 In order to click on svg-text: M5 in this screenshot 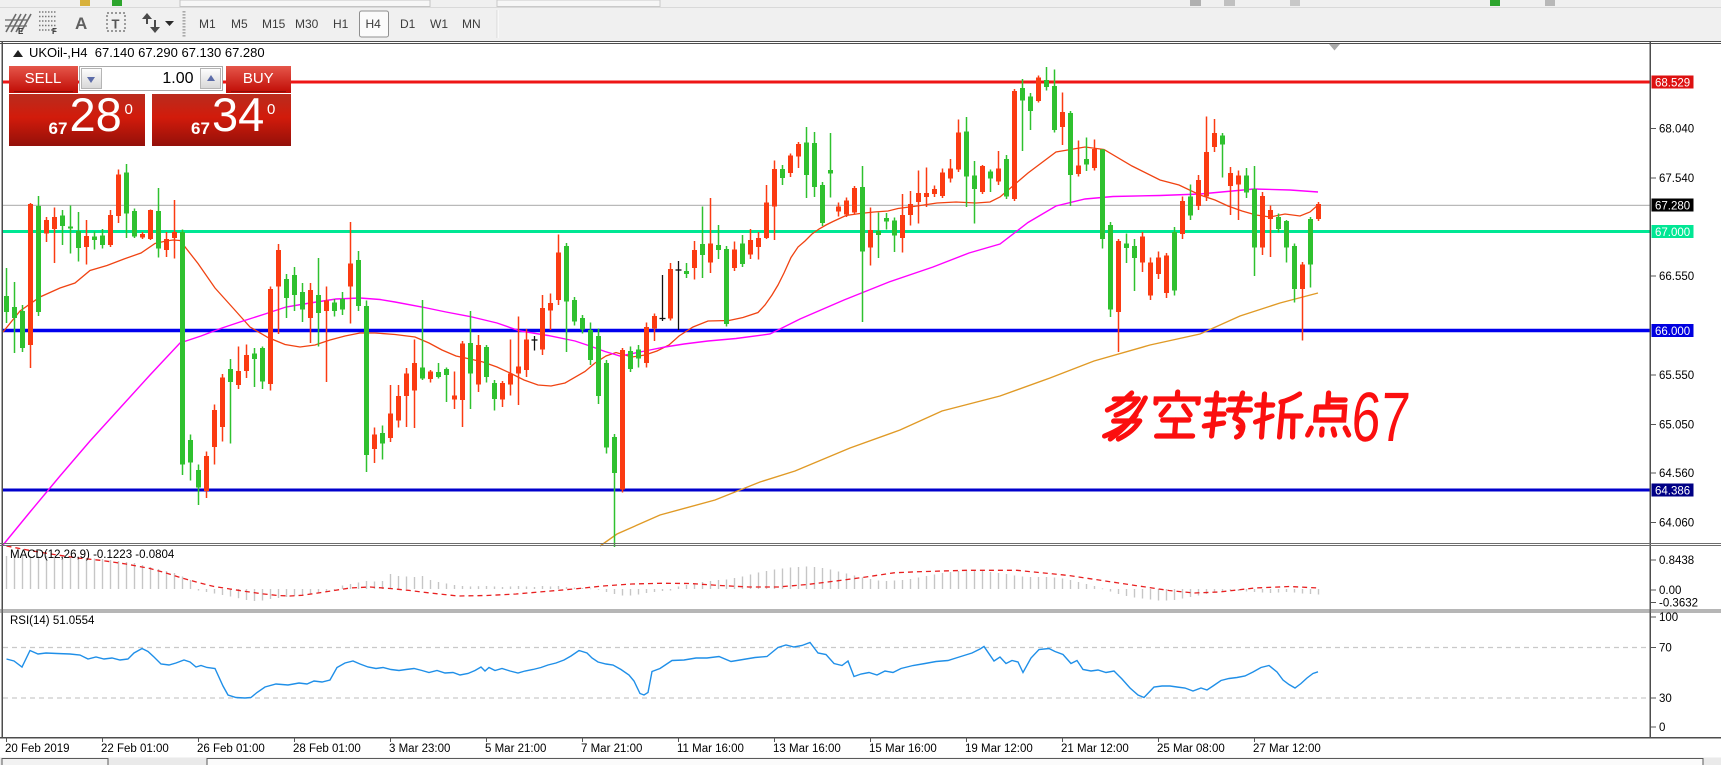, I will do `click(239, 24)`.